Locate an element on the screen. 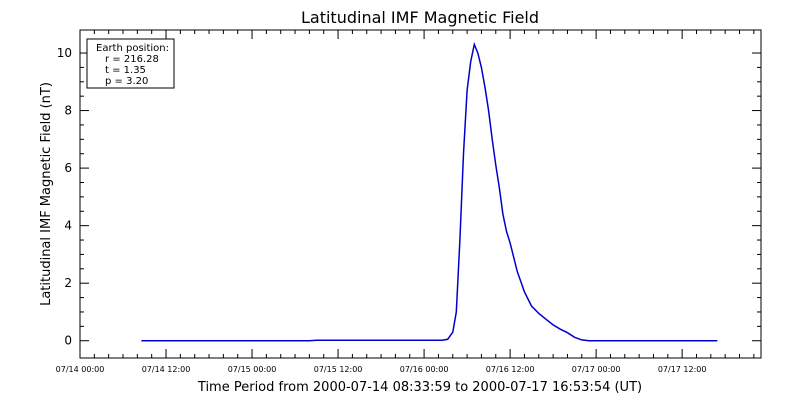 Image resolution: width=800 pixels, height=405 pixels. legend-line-p: p = 3.20 is located at coordinates (126, 81).